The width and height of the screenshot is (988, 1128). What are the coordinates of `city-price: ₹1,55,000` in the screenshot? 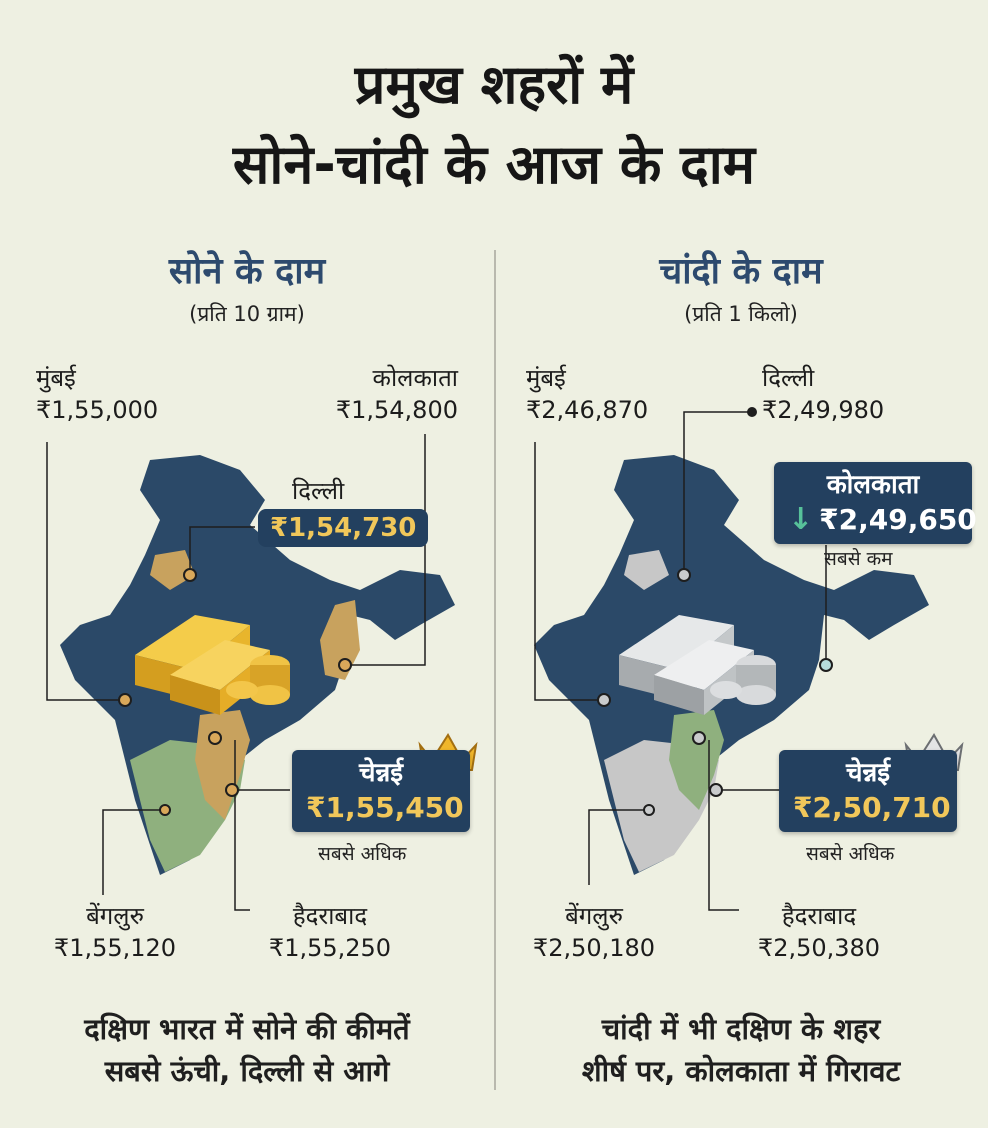 It's located at (97, 410).